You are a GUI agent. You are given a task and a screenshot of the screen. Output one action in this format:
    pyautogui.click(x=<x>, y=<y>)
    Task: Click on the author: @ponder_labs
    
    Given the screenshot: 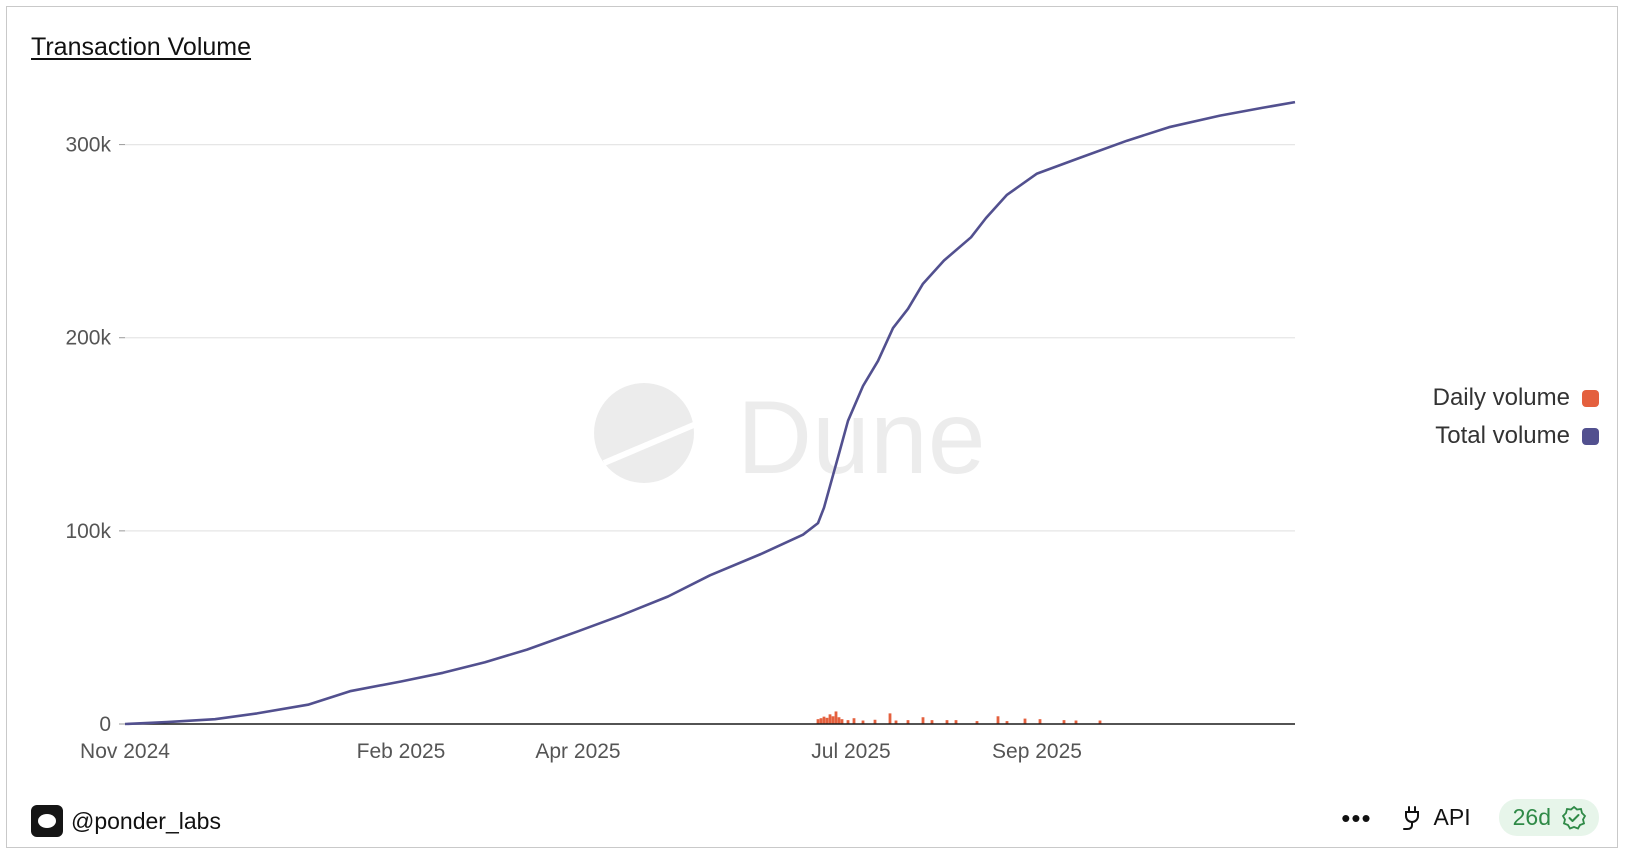 What is the action you would take?
    pyautogui.click(x=126, y=821)
    